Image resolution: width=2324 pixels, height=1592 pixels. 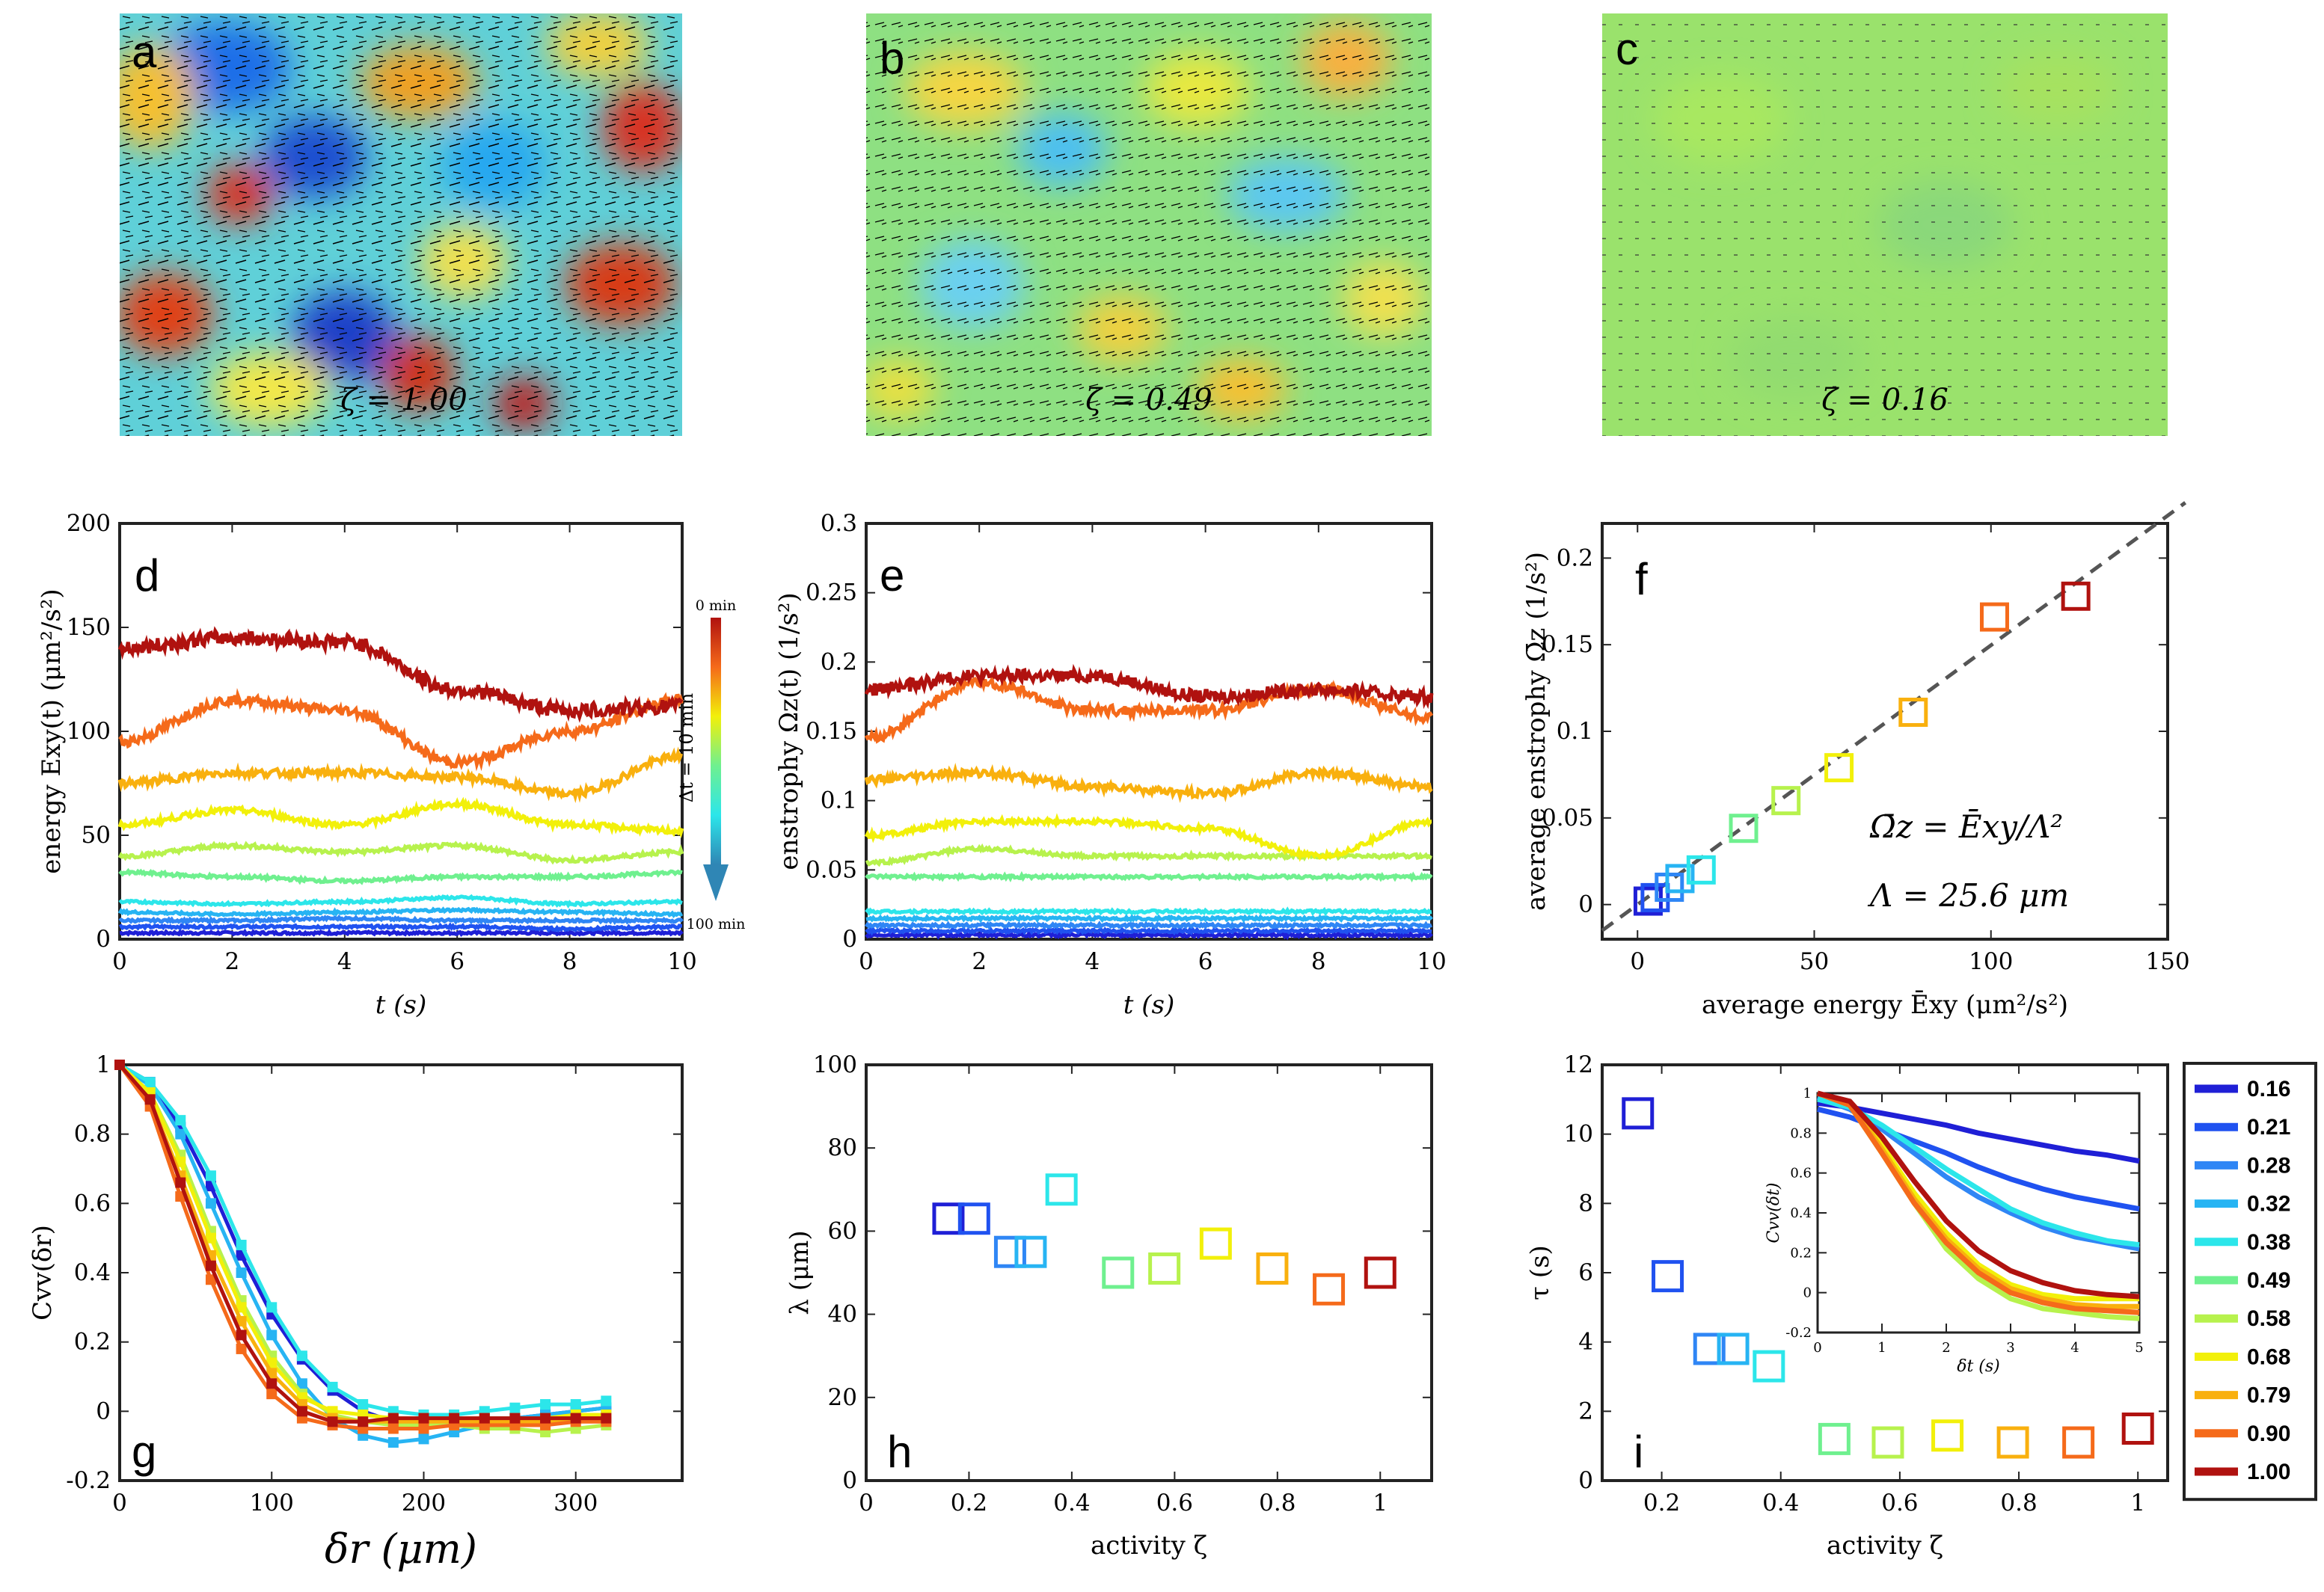 What do you see at coordinates (241, 1307) in the screenshot?
I see `data-point-0.68` at bounding box center [241, 1307].